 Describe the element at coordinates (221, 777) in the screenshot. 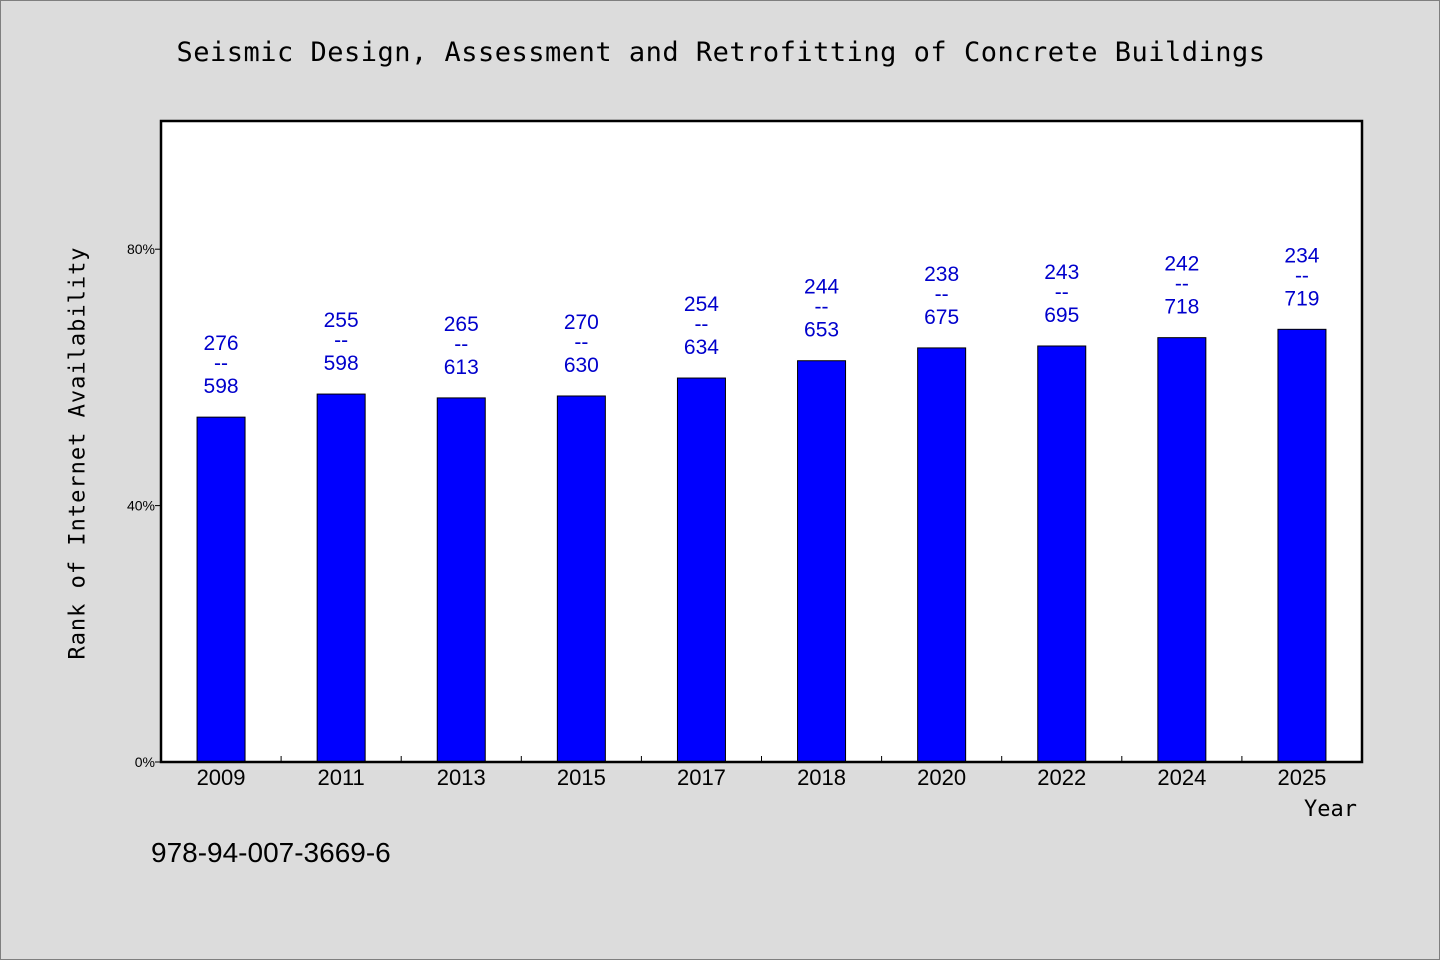

I see `x-tick-label: 2009` at that location.